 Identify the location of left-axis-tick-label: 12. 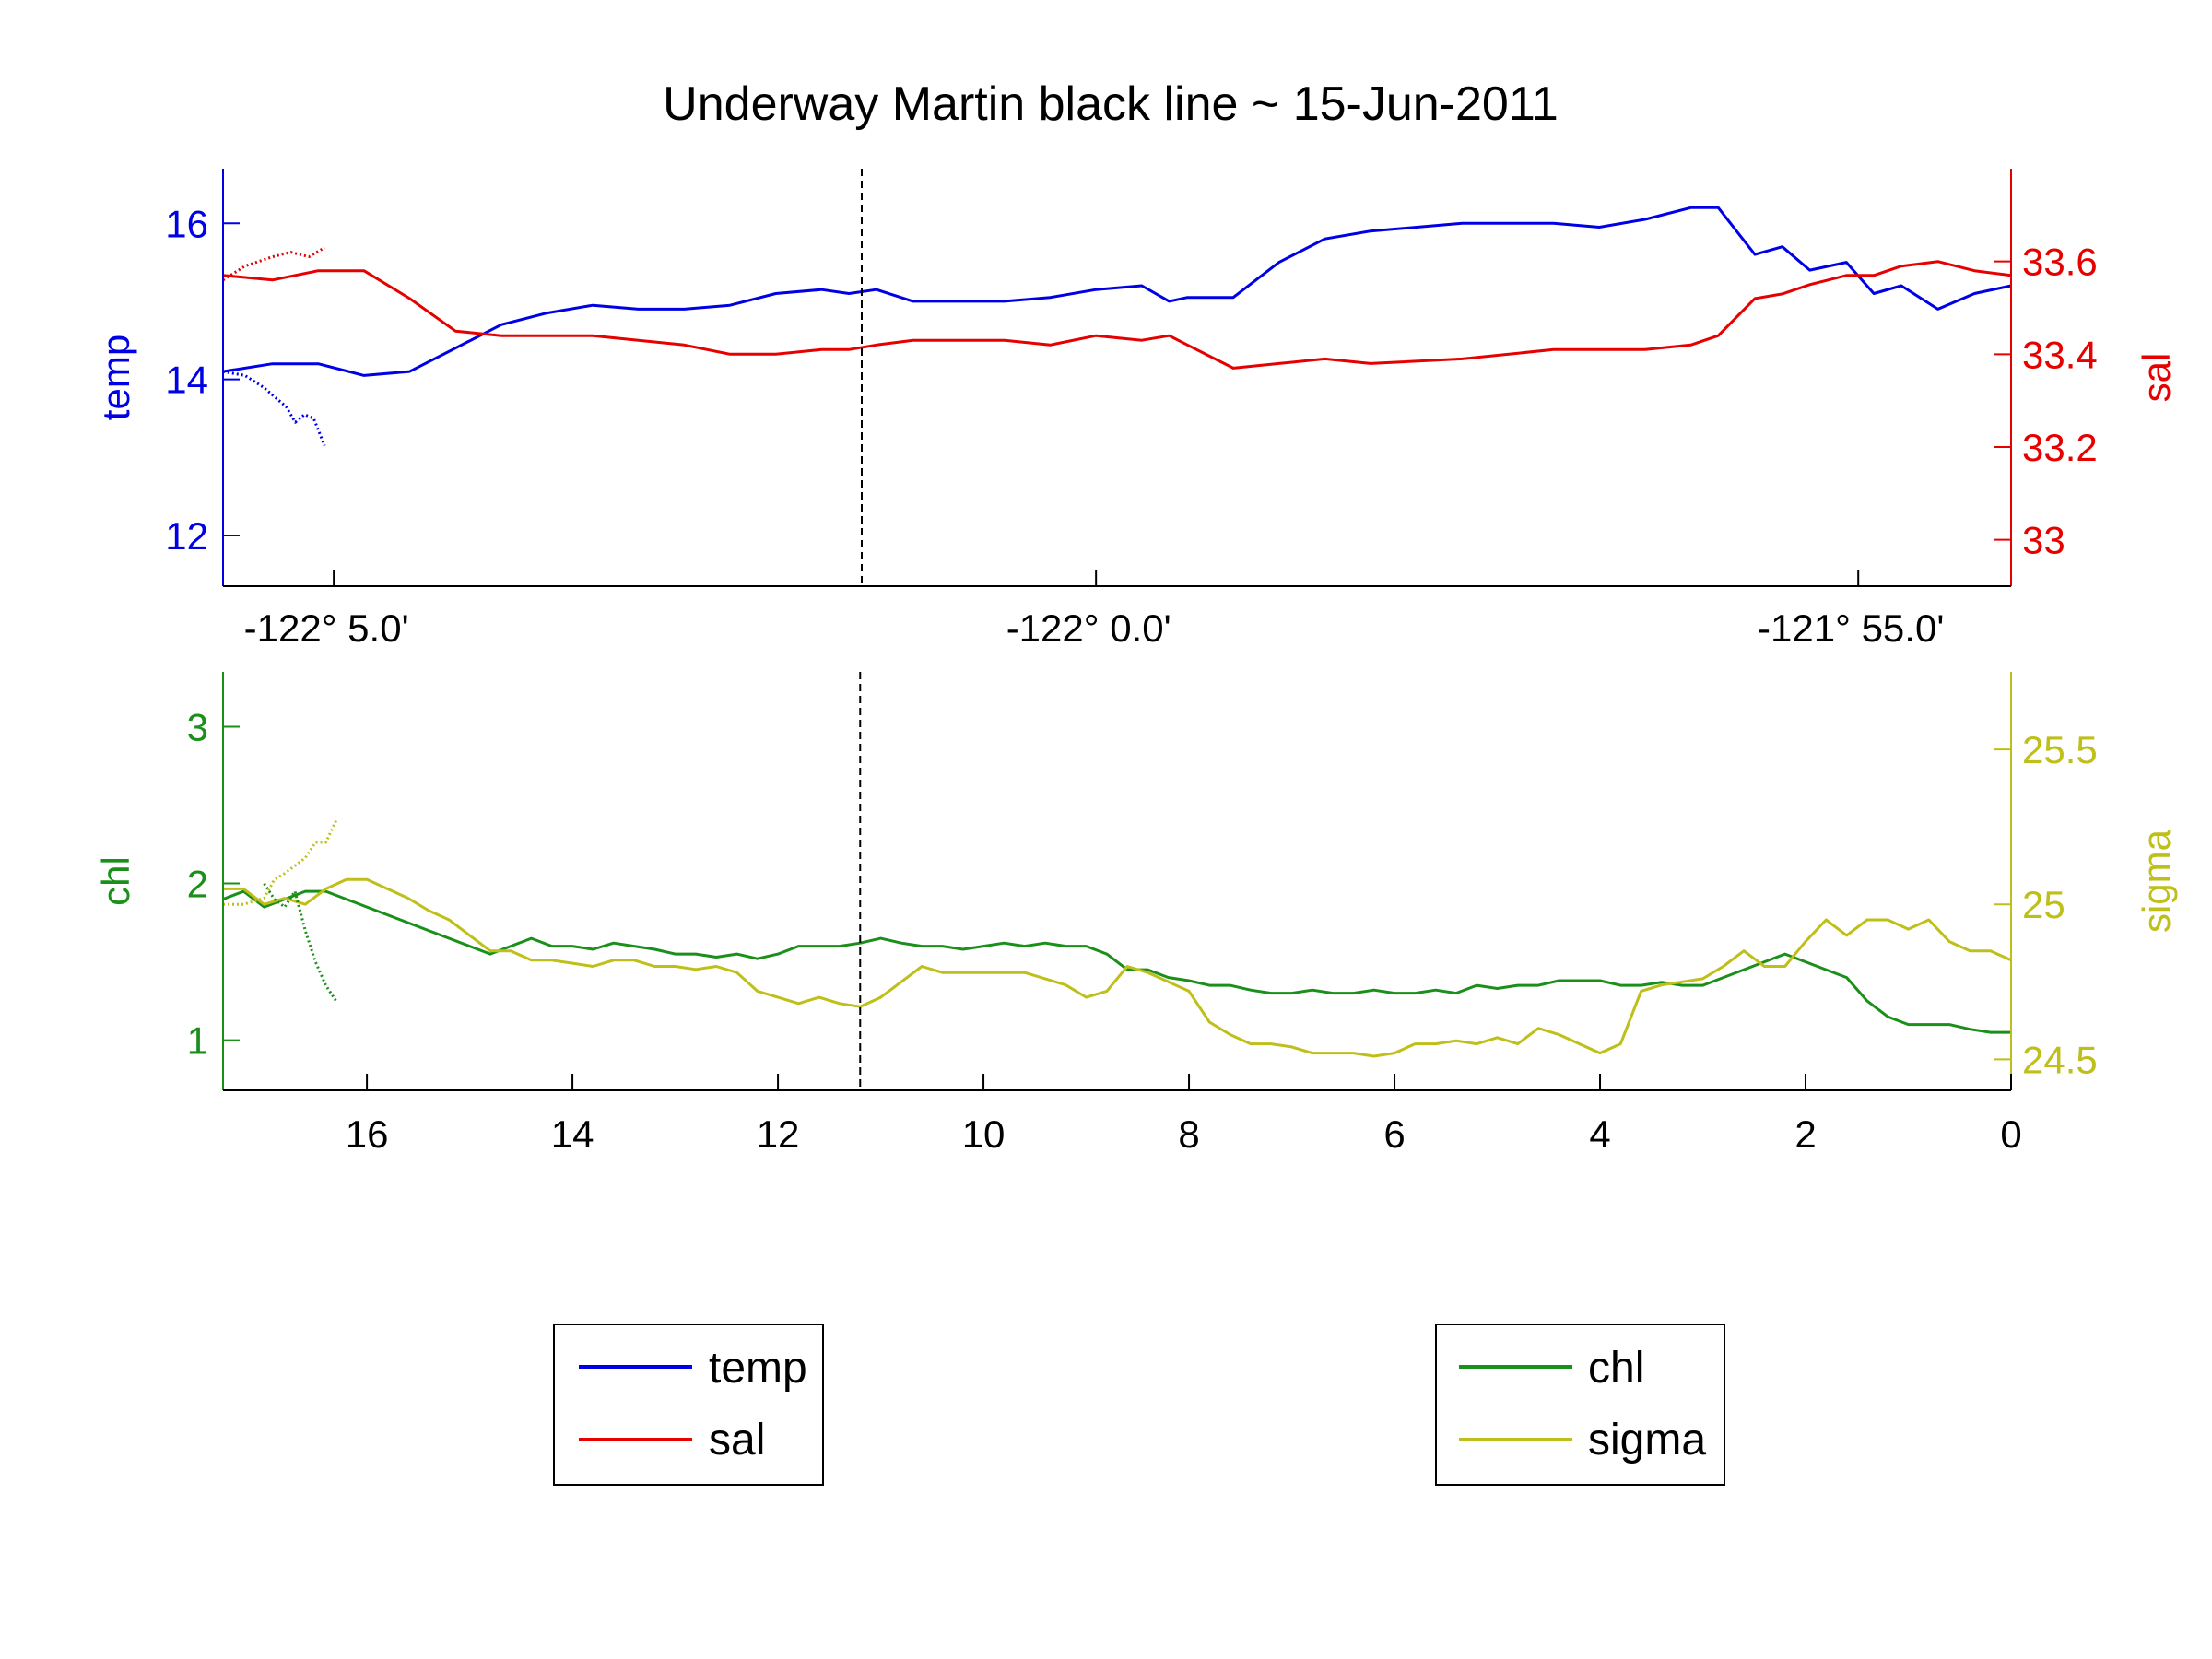
(186, 536).